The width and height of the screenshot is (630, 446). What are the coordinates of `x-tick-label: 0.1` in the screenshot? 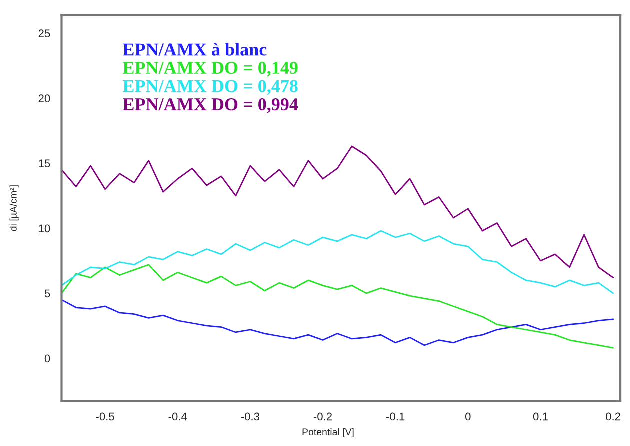 It's located at (540, 416).